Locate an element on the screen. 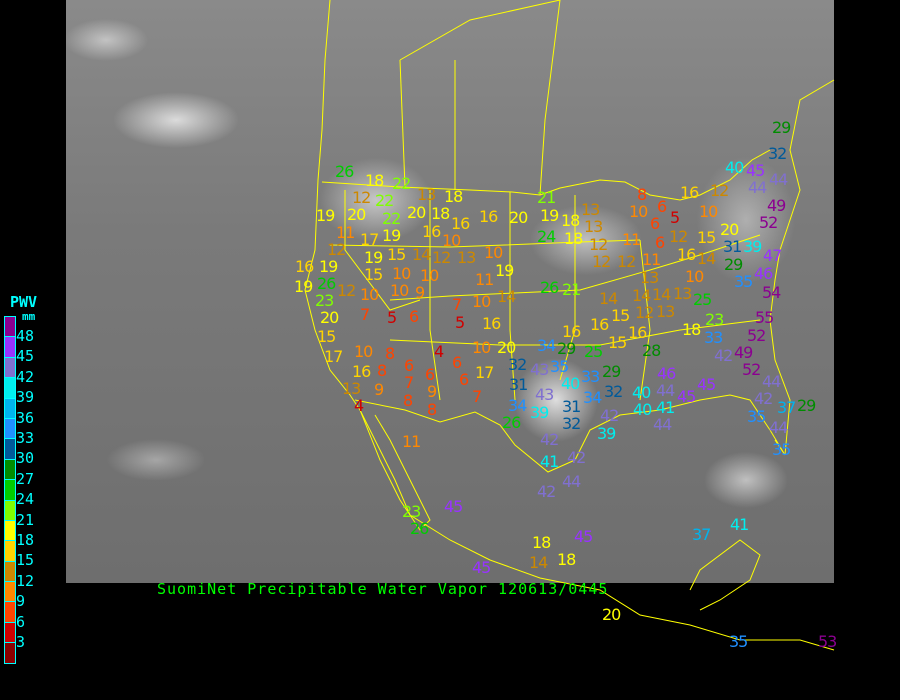 The width and height of the screenshot is (900, 700). station-pwv-value: 9 is located at coordinates (420, 292).